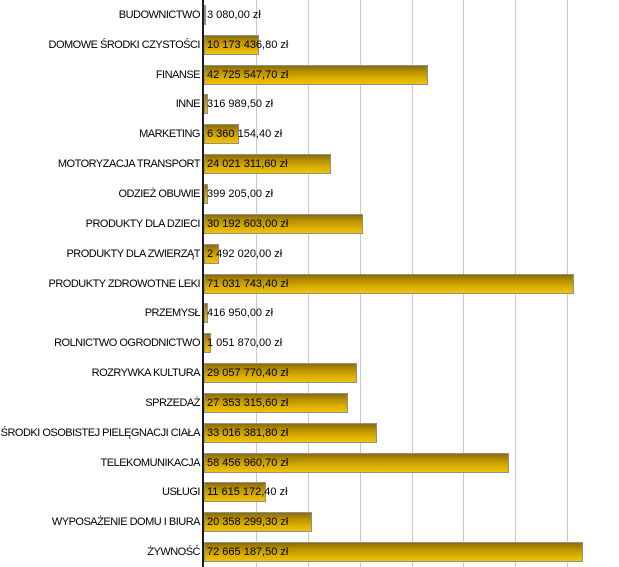 This screenshot has height=567, width=619. What do you see at coordinates (159, 14) in the screenshot?
I see `category-label: BUDOWNICTWO` at bounding box center [159, 14].